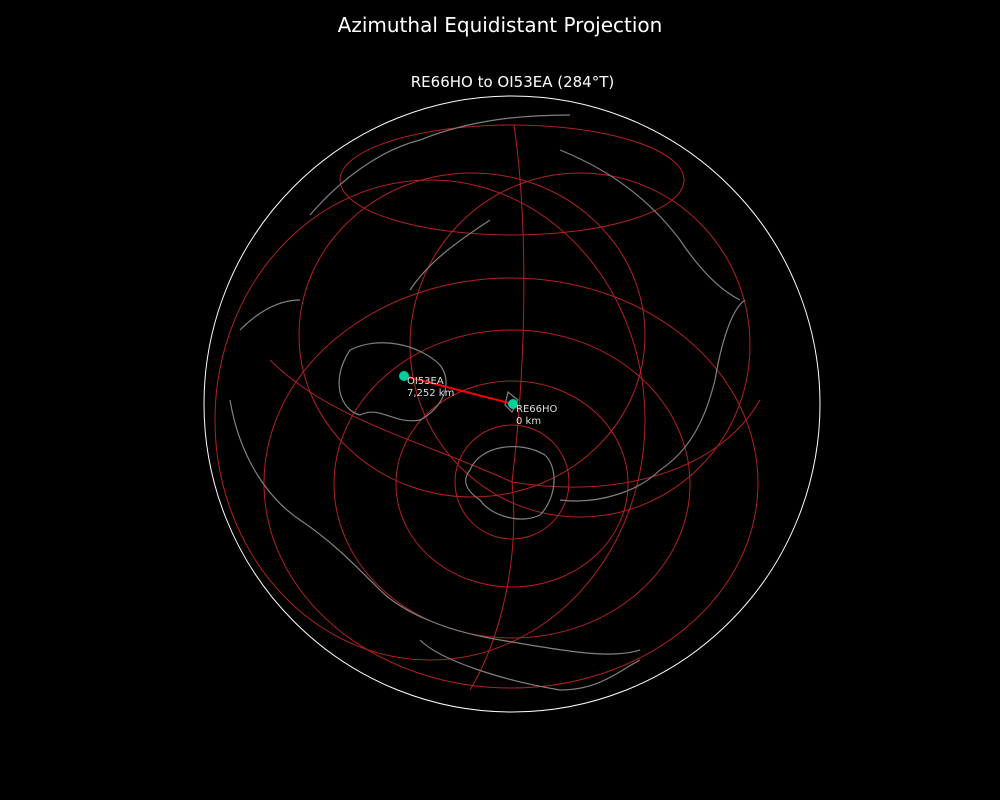 The height and width of the screenshot is (800, 1000). Describe the element at coordinates (512, 82) in the screenshot. I see `map-subtitle: RE66HO to OI53EA (284°T)` at that location.